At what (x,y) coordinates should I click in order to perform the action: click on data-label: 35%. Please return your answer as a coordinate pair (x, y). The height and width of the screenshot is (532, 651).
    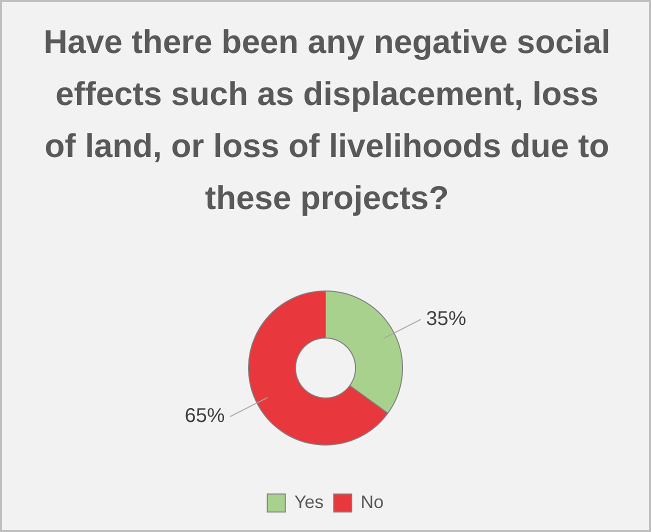
    Looking at the image, I should click on (446, 319).